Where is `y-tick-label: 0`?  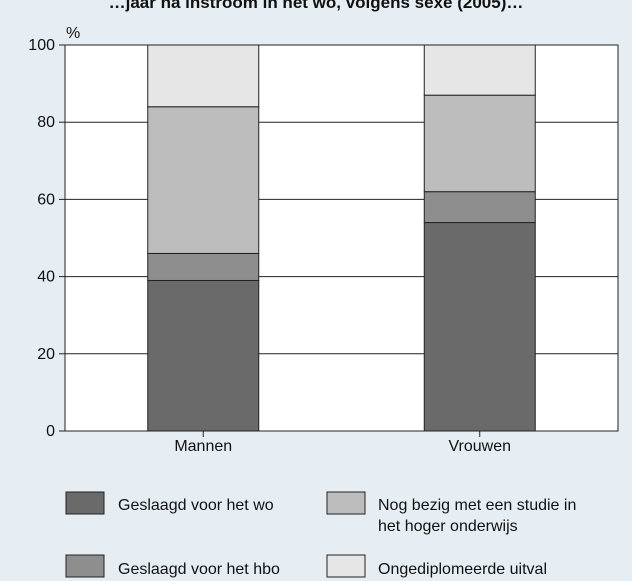
y-tick-label: 0 is located at coordinates (50, 431).